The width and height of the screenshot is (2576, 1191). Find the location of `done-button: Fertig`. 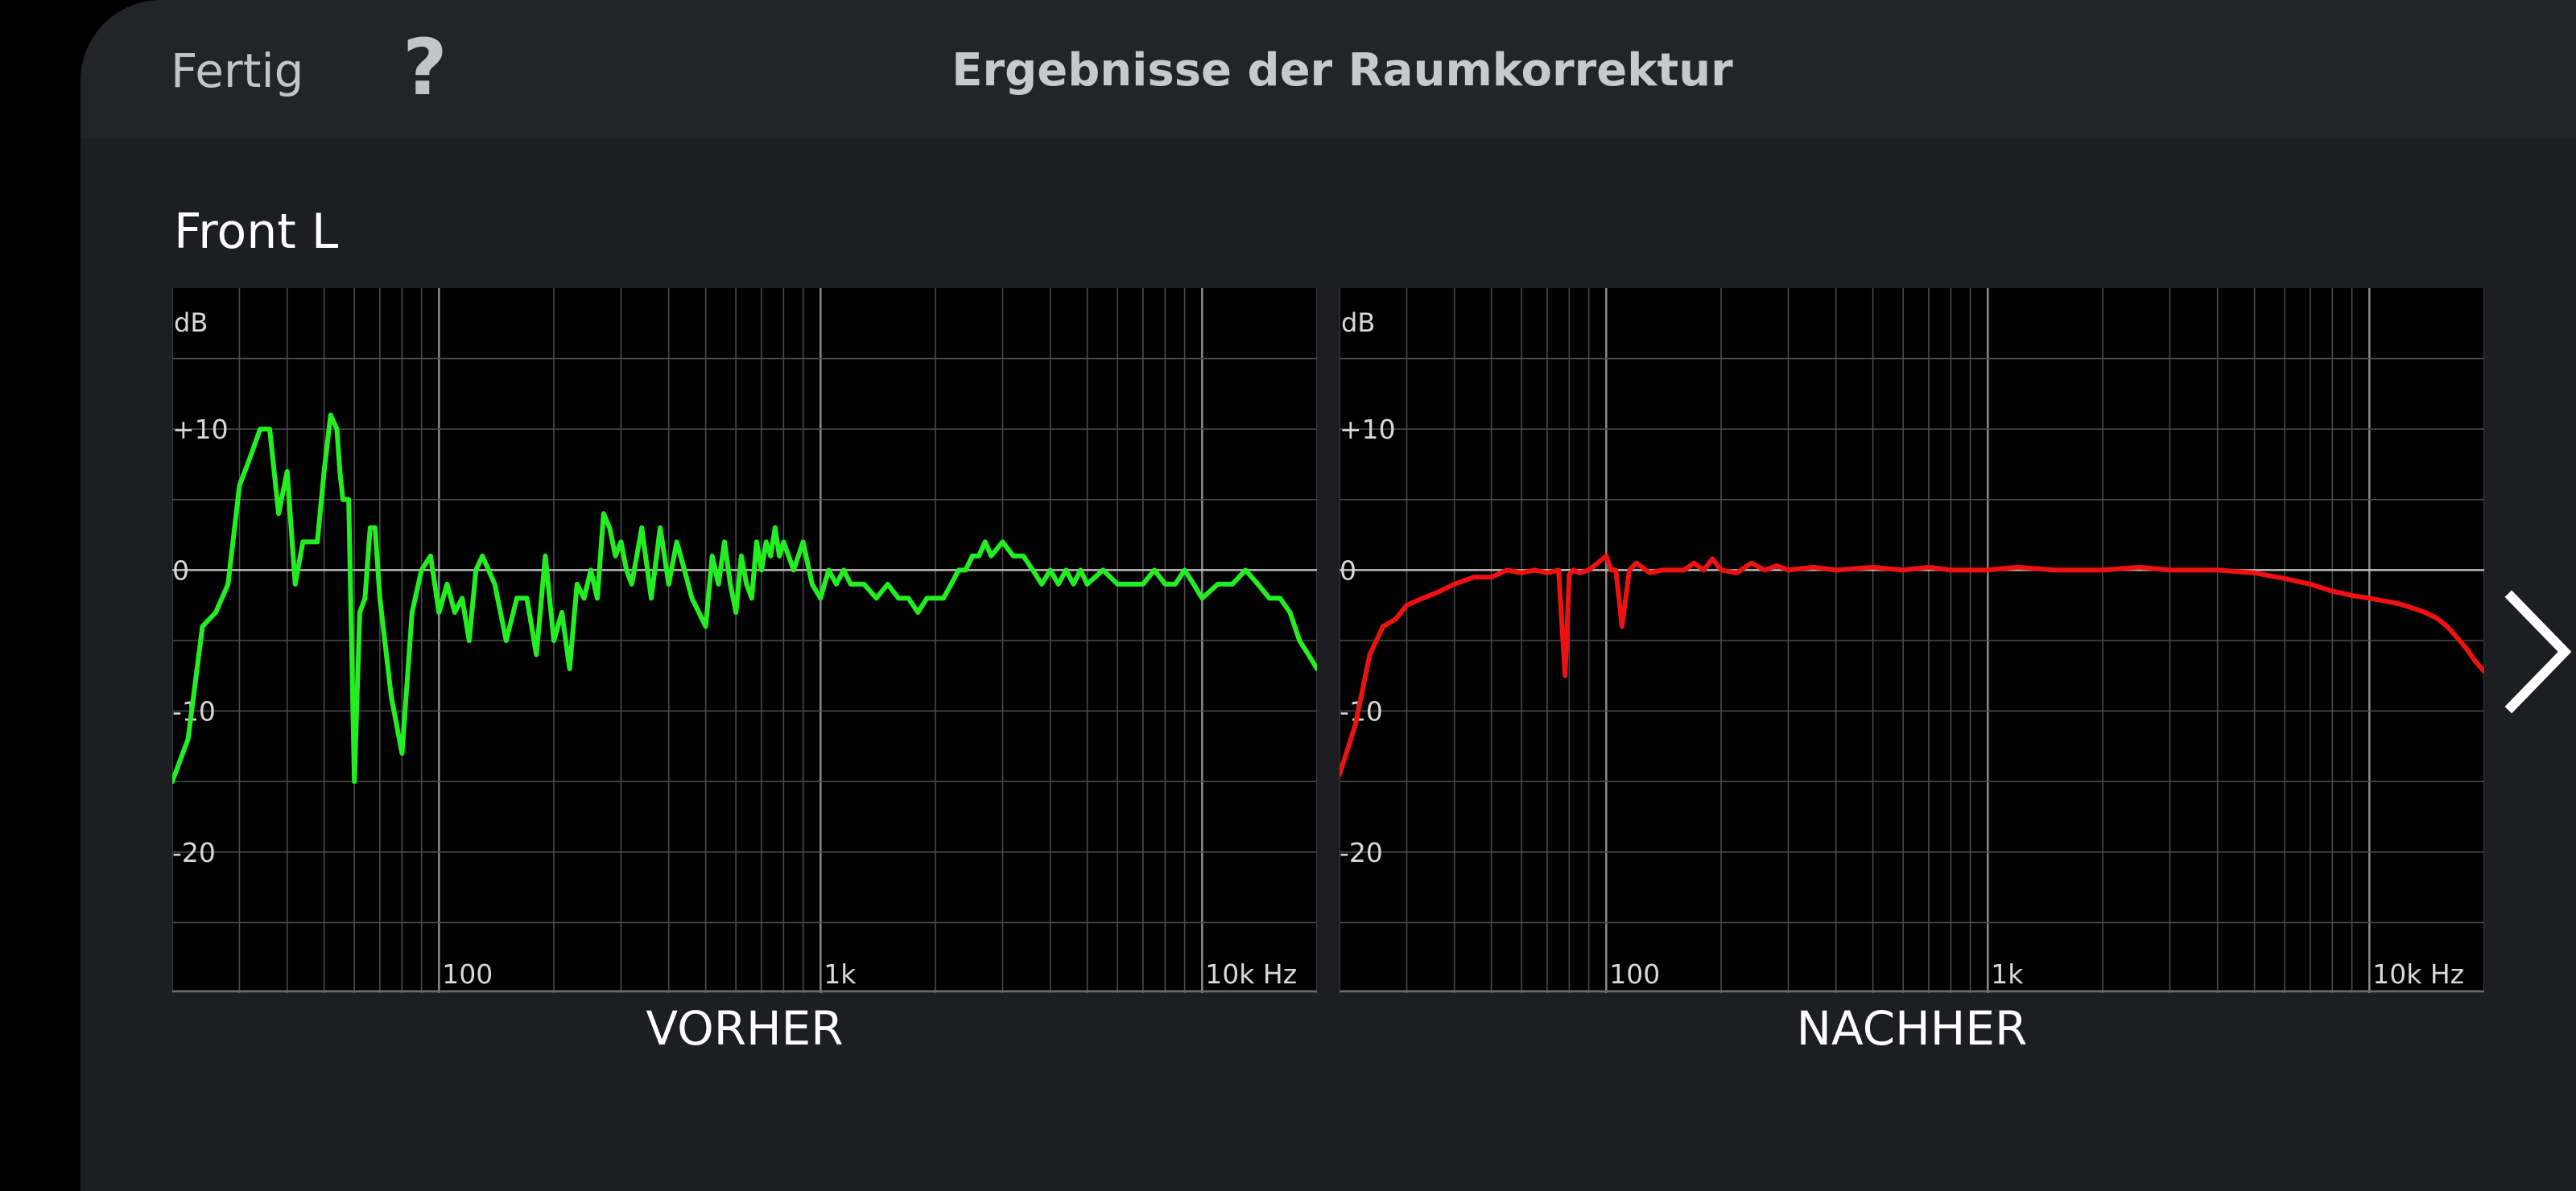

done-button: Fertig is located at coordinates (237, 70).